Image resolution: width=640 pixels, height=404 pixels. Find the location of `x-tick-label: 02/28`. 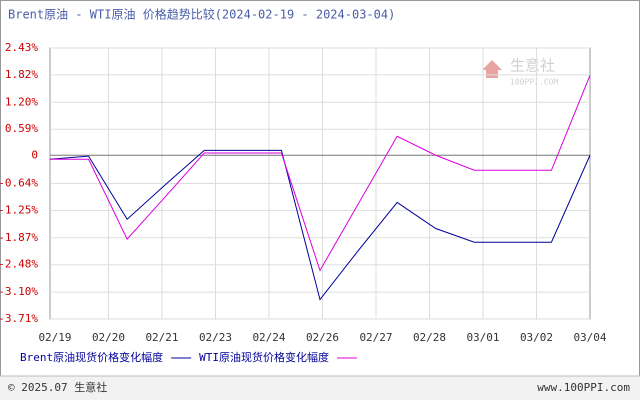

x-tick-label: 02/28 is located at coordinates (429, 337).